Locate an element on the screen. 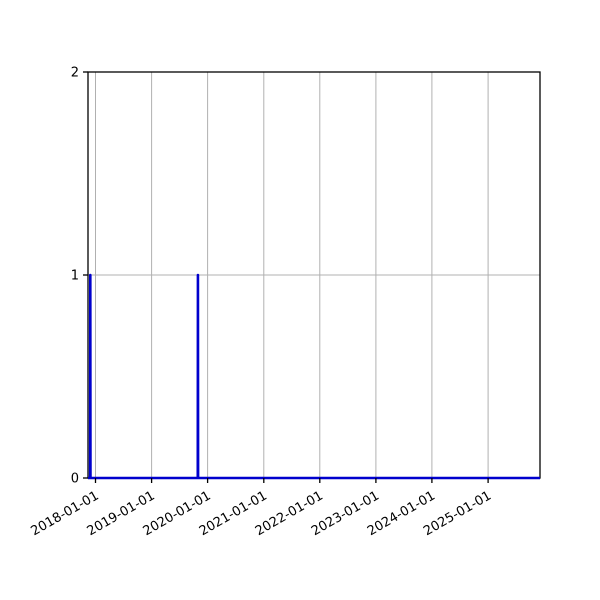  y-tick-label: 2 is located at coordinates (75, 73).